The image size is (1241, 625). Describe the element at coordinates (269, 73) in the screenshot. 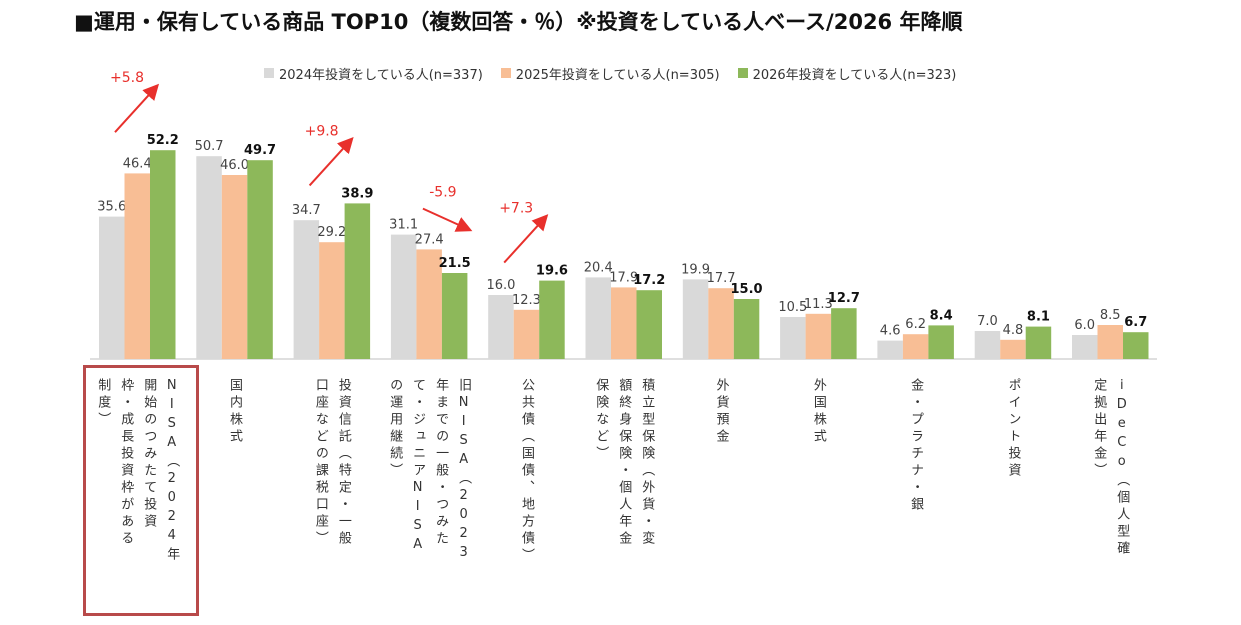

I see `legend-swatch-2024` at that location.